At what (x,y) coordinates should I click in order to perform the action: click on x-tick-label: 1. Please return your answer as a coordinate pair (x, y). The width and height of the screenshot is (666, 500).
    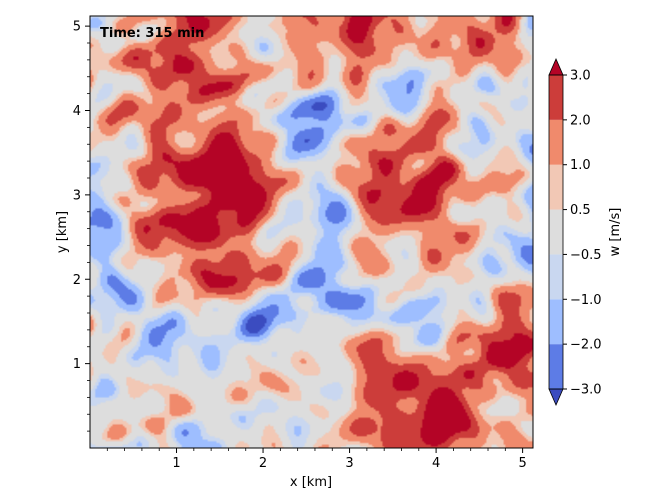
    Looking at the image, I should click on (176, 463).